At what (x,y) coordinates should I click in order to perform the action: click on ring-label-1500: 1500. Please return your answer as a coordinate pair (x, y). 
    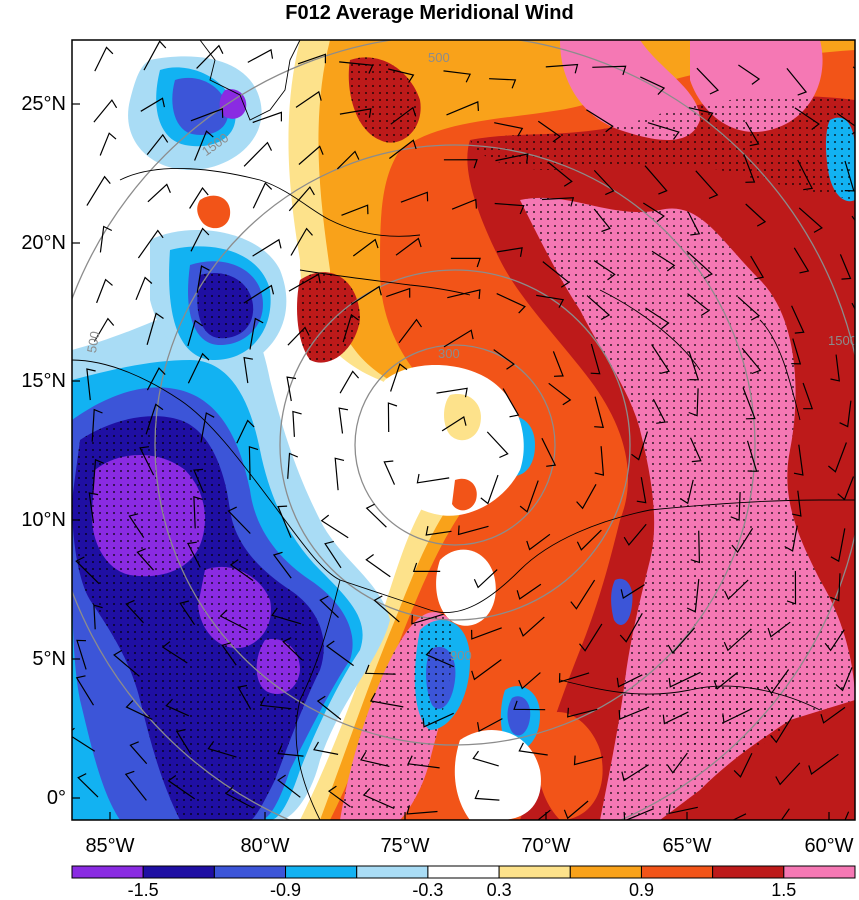
    Looking at the image, I should click on (842, 340).